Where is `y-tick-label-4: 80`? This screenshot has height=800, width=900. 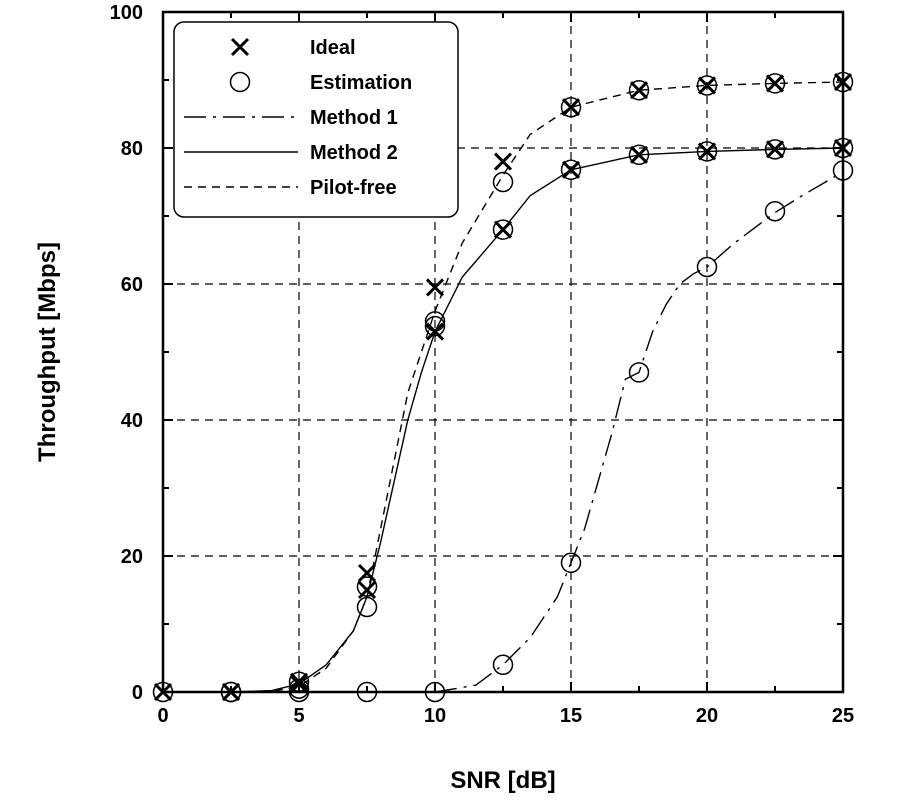
y-tick-label-4: 80 is located at coordinates (132, 149).